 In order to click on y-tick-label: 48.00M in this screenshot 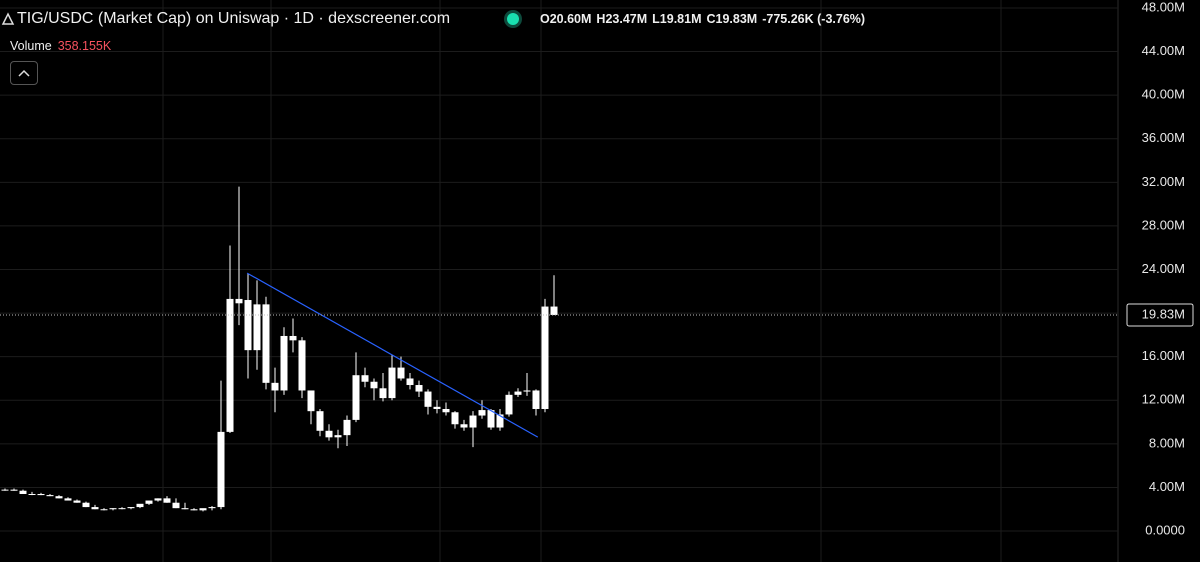, I will do `click(1163, 7)`.